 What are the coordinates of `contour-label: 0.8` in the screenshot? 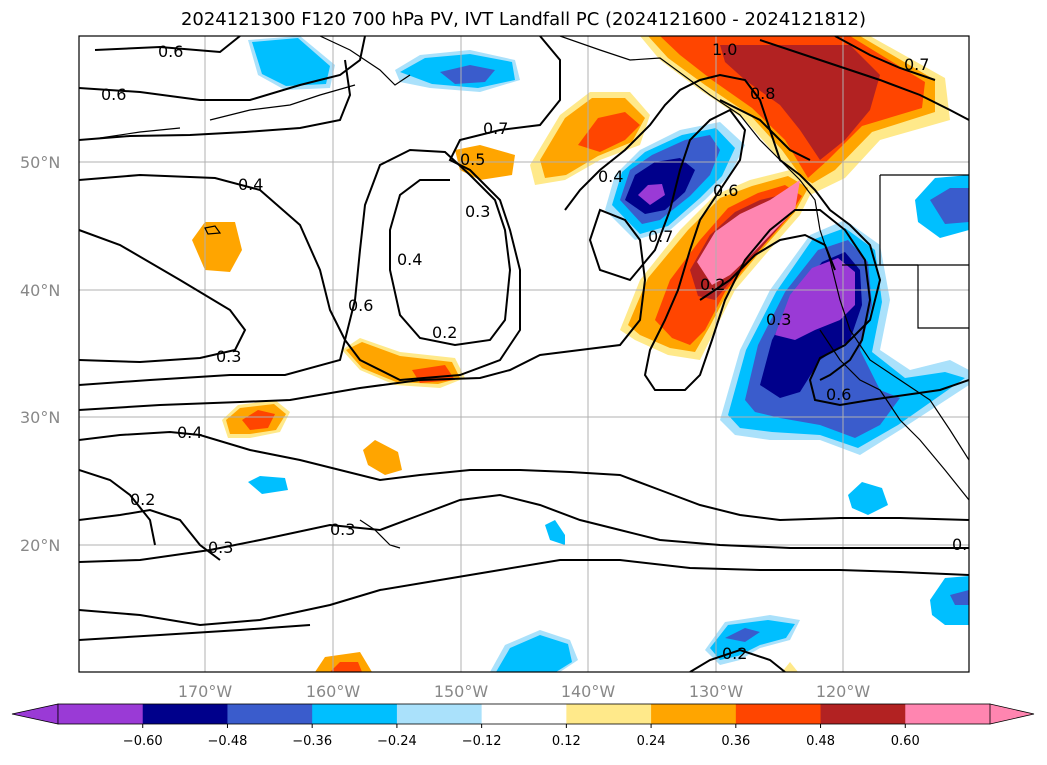 It's located at (762, 93).